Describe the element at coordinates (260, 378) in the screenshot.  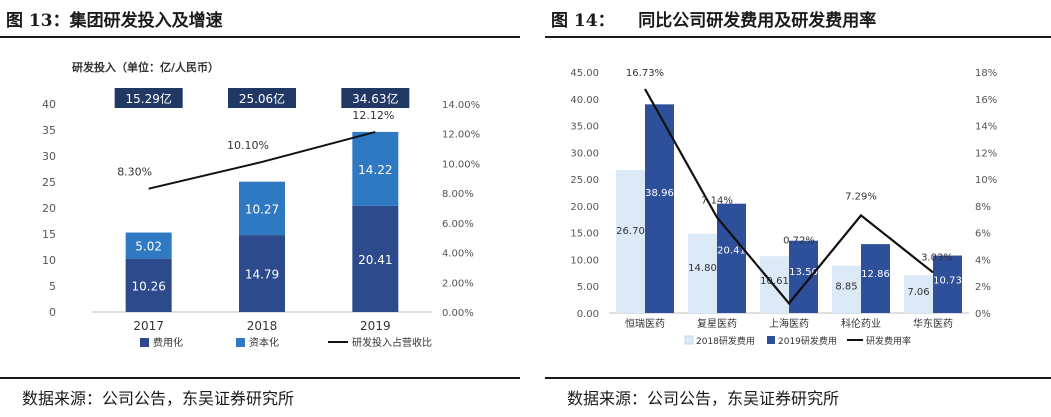
I see `left-source-rule` at that location.